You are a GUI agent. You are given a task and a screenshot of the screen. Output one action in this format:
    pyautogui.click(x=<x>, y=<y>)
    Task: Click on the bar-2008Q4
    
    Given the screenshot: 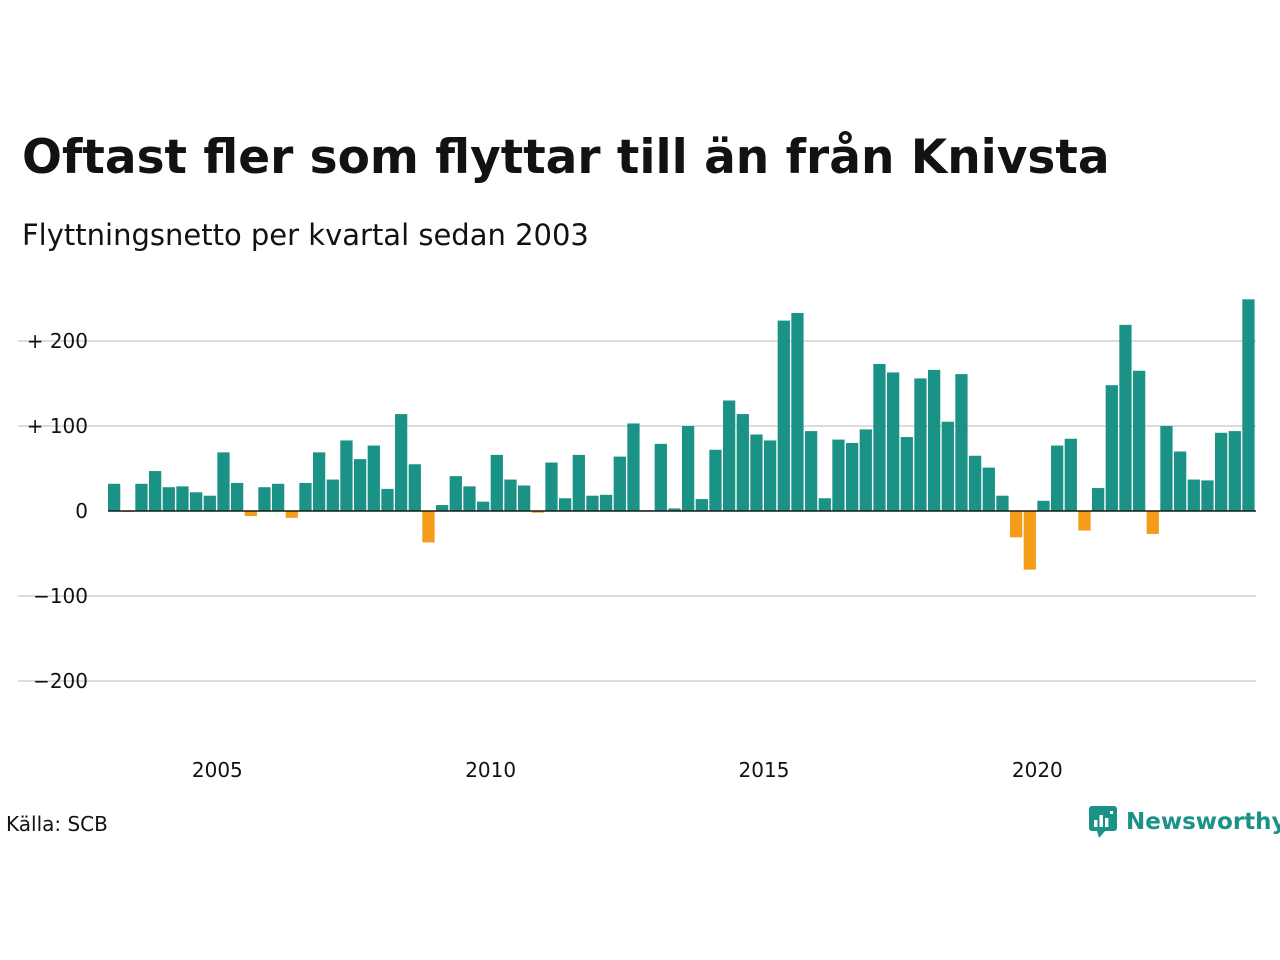 What is the action you would take?
    pyautogui.click(x=428, y=527)
    